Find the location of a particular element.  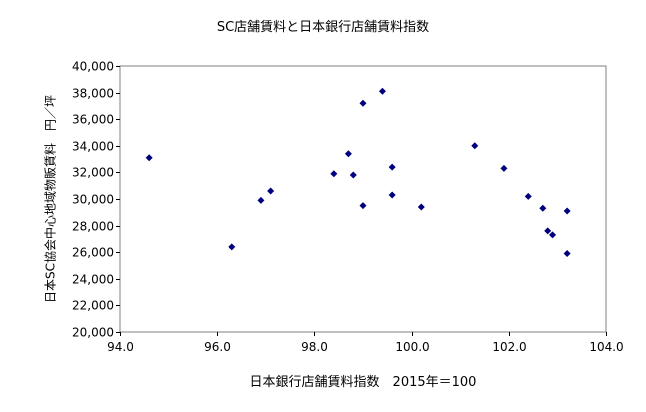

y-tick-label: 36,000 is located at coordinates (93, 120).